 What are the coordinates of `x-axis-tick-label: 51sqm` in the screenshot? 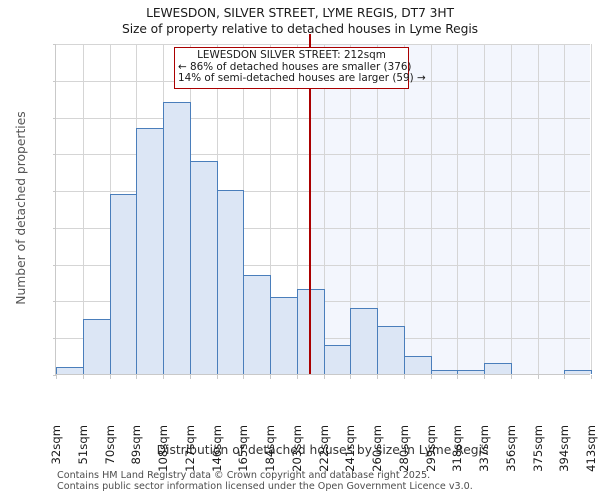 It's located at (82, 445).